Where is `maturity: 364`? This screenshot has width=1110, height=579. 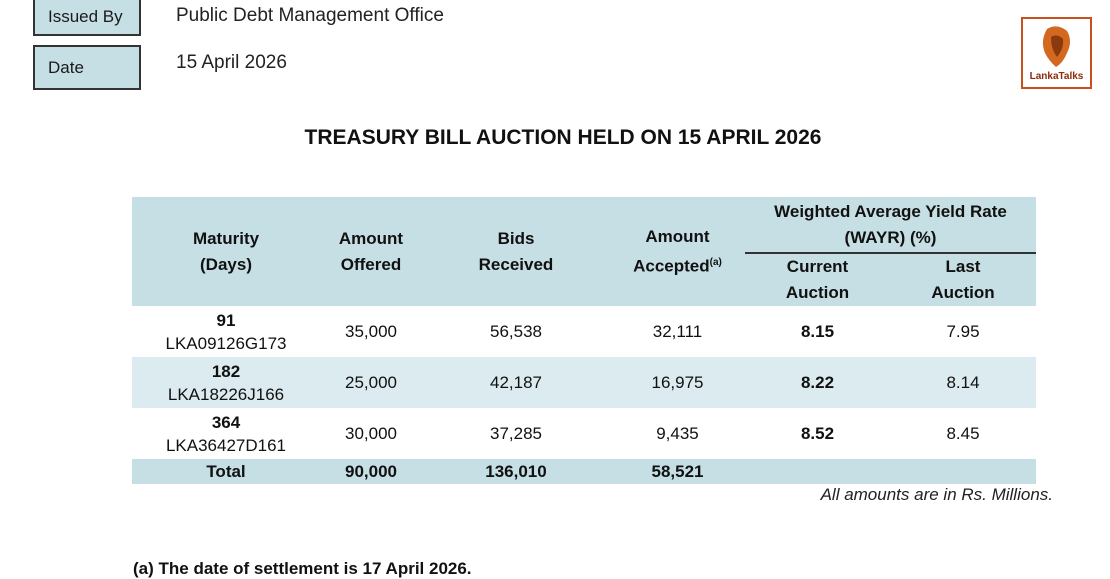 maturity: 364 is located at coordinates (226, 422).